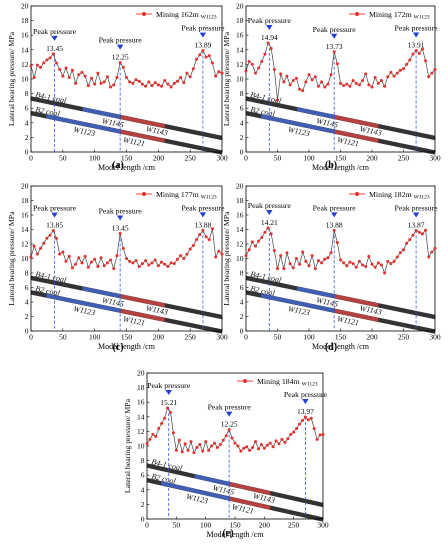 The image size is (448, 550). I want to click on y-tick-label: 20, so click(240, 186).